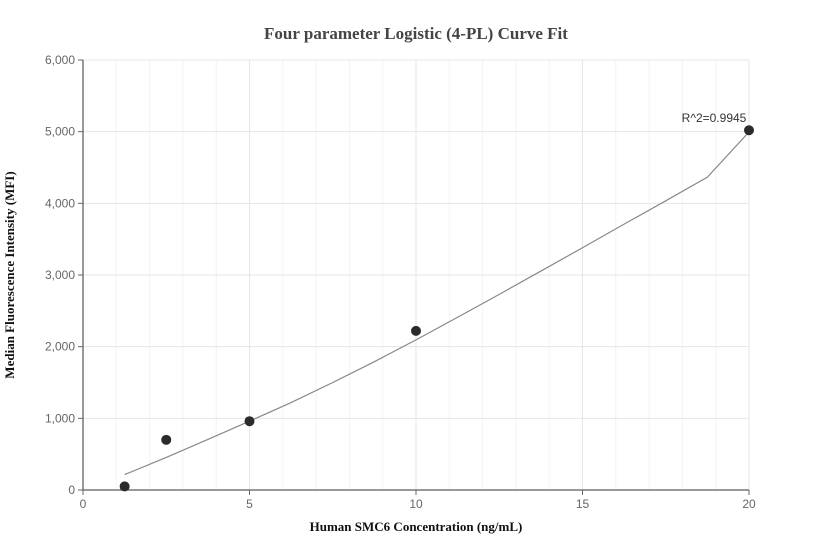  What do you see at coordinates (249, 504) in the screenshot?
I see `x-tick-label: 5` at bounding box center [249, 504].